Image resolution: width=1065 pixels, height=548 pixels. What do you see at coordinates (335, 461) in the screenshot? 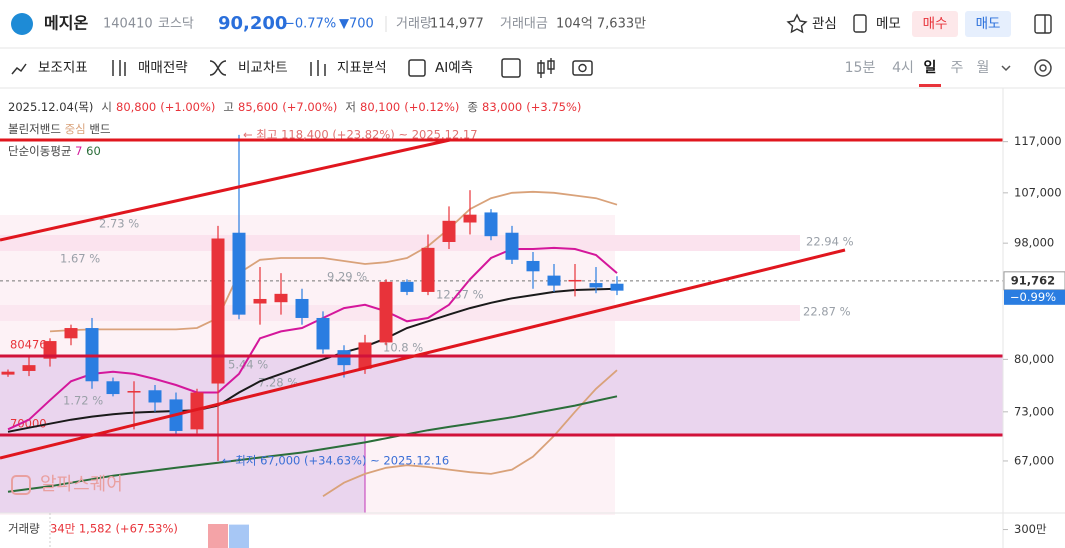
I see `low-annotation: ← 최저 67,000 (+34.63%) ~ 2025.12.16` at bounding box center [335, 461].